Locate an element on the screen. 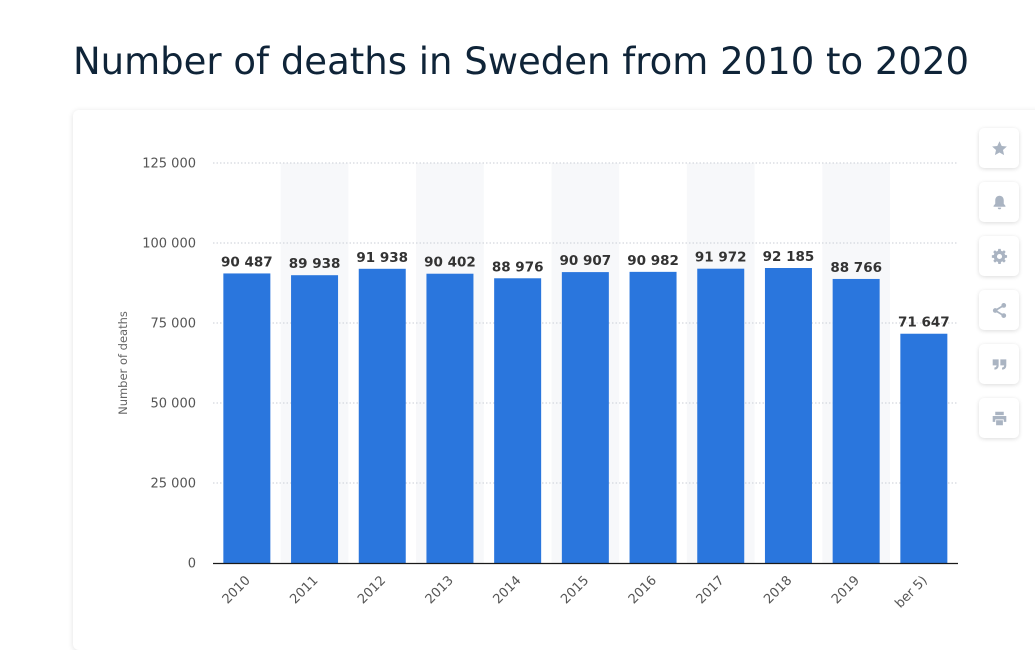 The image size is (1035, 650). favorite-button is located at coordinates (999, 148).